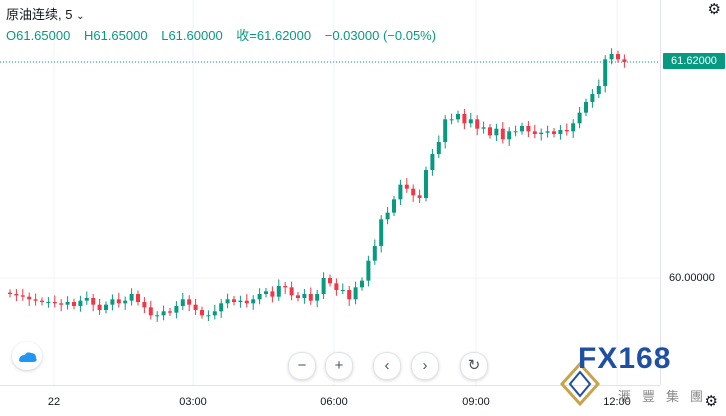 The height and width of the screenshot is (416, 726). Describe the element at coordinates (476, 402) in the screenshot. I see `time-tick: 09:00` at that location.